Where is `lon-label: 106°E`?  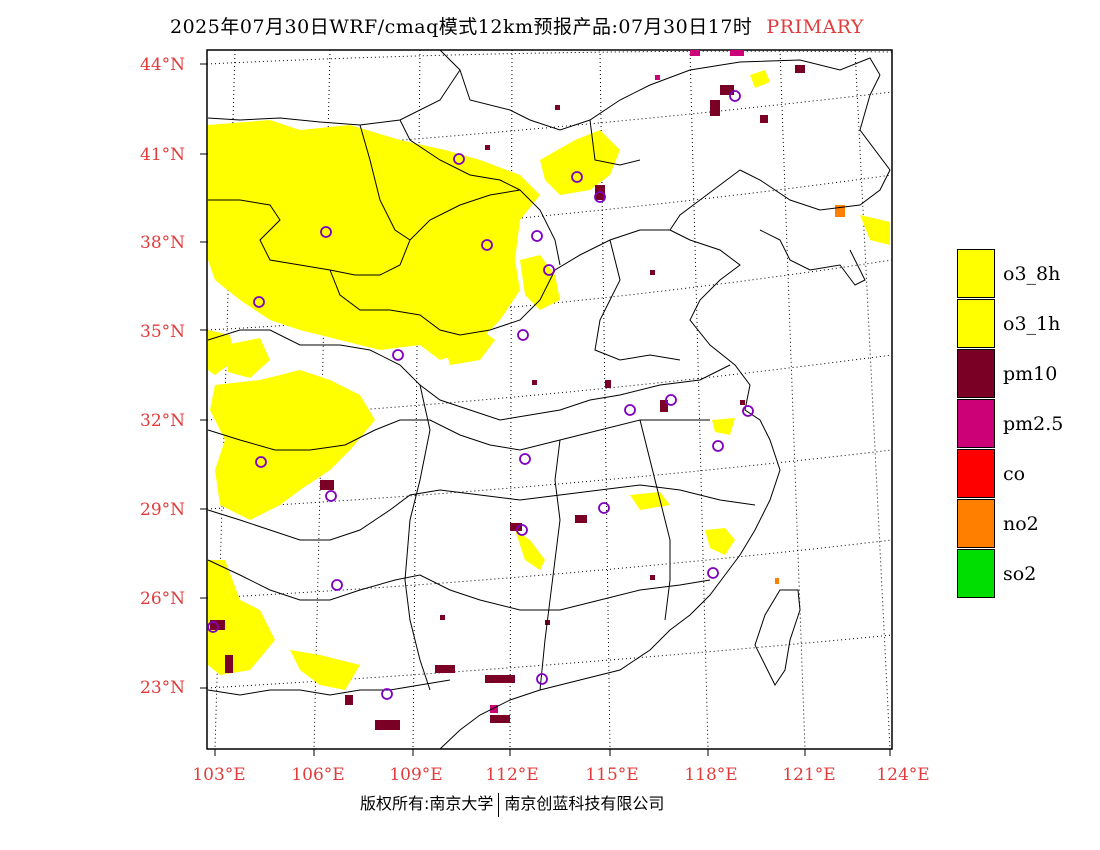
lon-label: 106°E is located at coordinates (317, 775).